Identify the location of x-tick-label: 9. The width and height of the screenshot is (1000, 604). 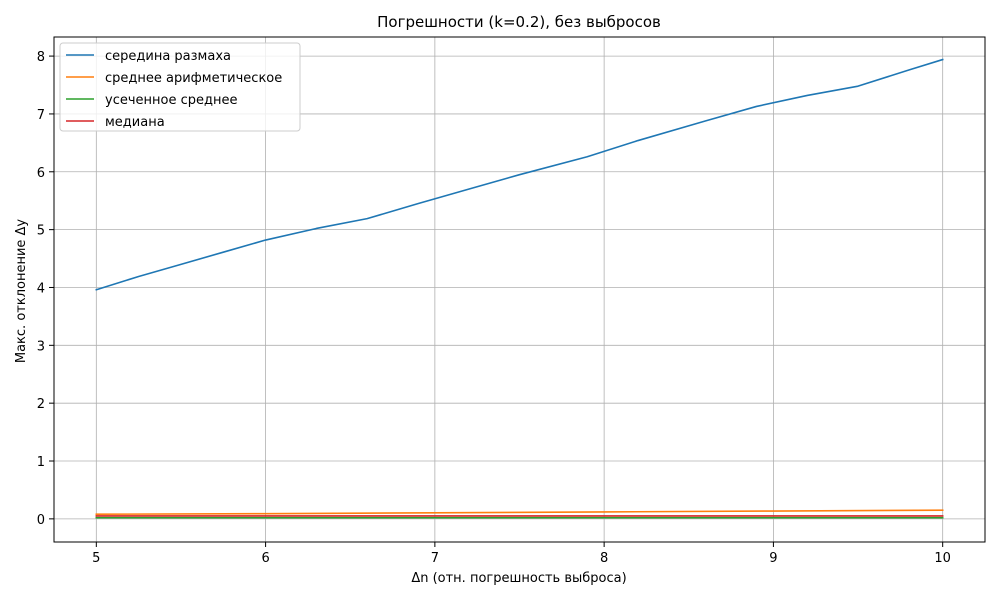
(773, 558).